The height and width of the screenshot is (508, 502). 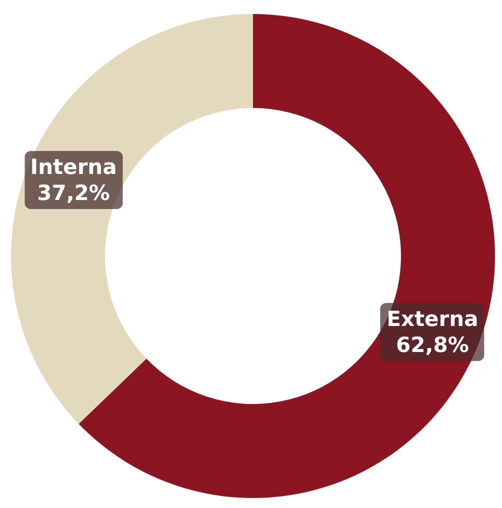 What do you see at coordinates (73, 167) in the screenshot?
I see `slice-label: Interna` at bounding box center [73, 167].